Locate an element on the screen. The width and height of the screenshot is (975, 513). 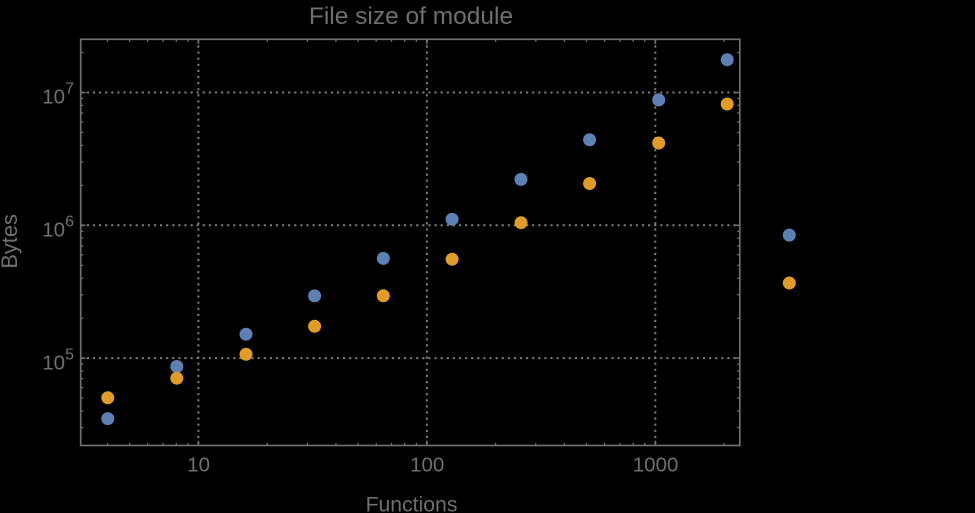
svg-text: 10⁵ is located at coordinates (58, 360).